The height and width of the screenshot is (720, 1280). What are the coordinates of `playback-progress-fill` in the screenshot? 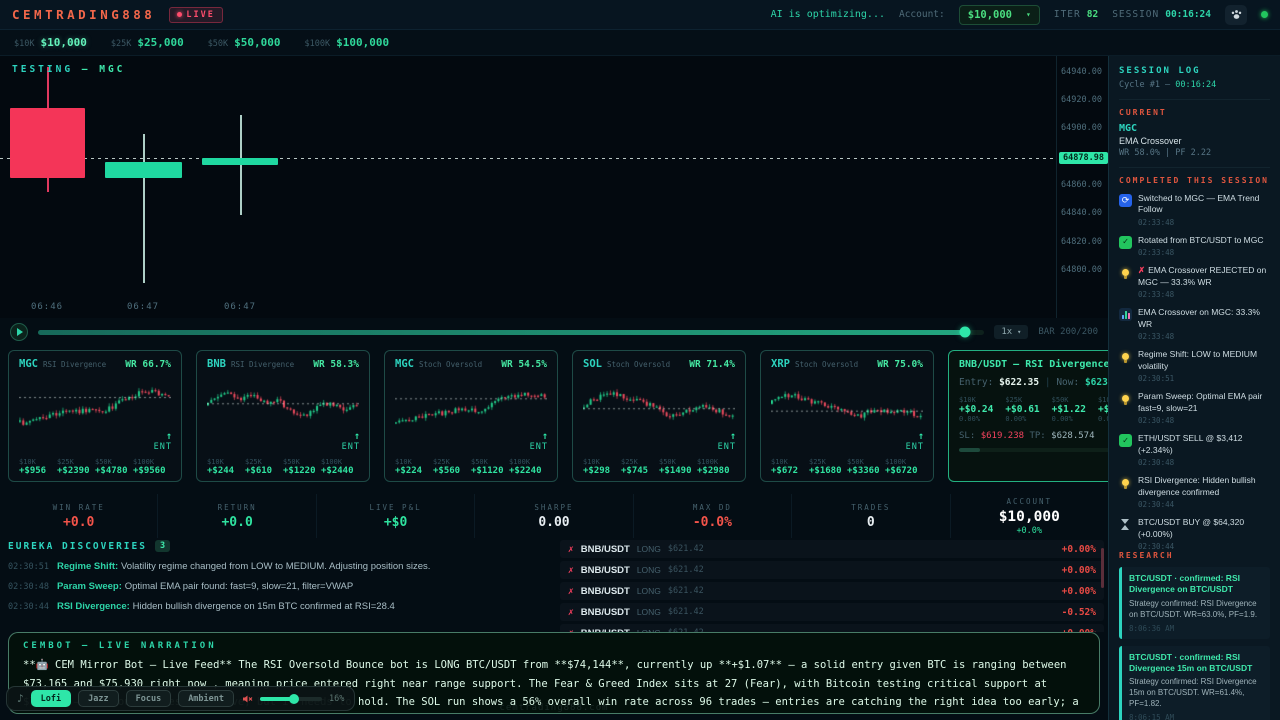 It's located at (502, 332).